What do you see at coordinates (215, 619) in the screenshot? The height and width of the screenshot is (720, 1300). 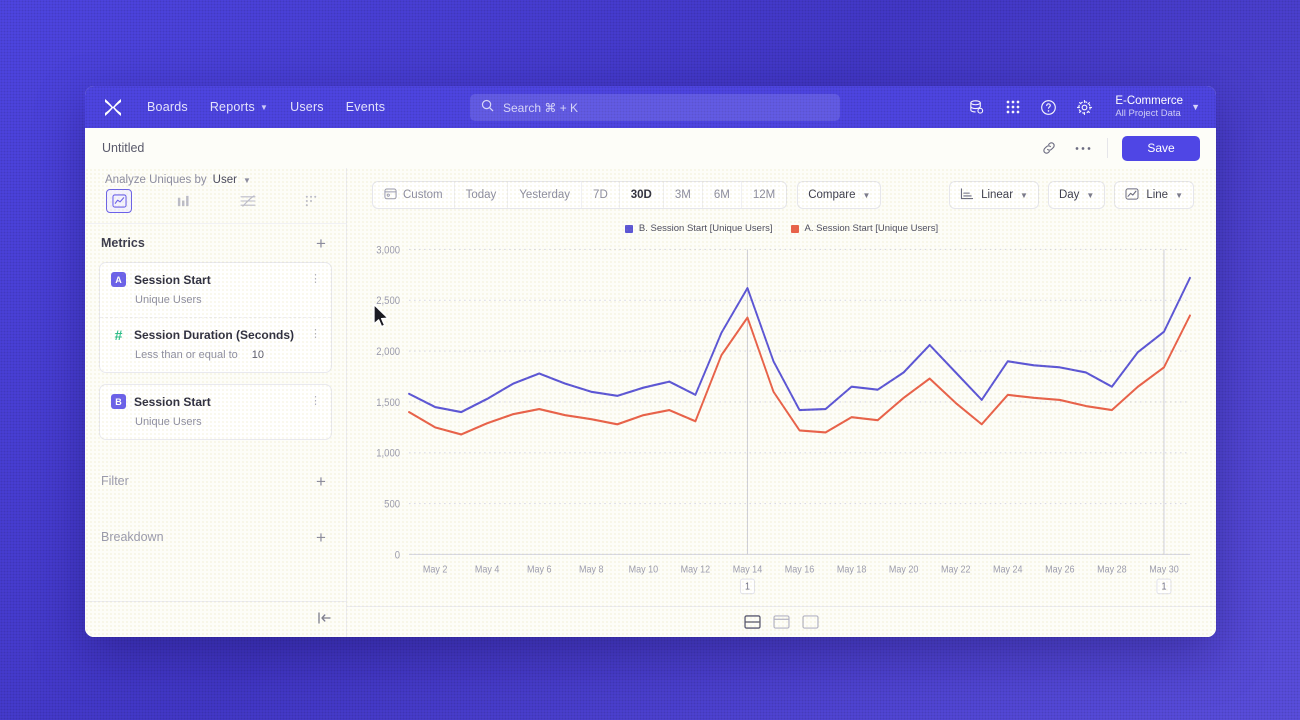 I see `sidebar-footer` at bounding box center [215, 619].